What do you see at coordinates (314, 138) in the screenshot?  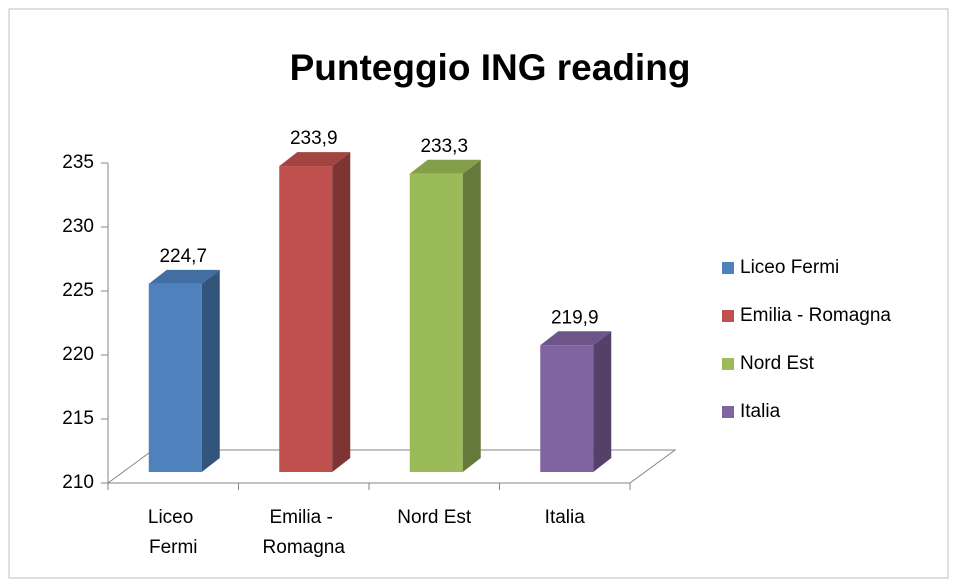 I see `value-label: 233,9` at bounding box center [314, 138].